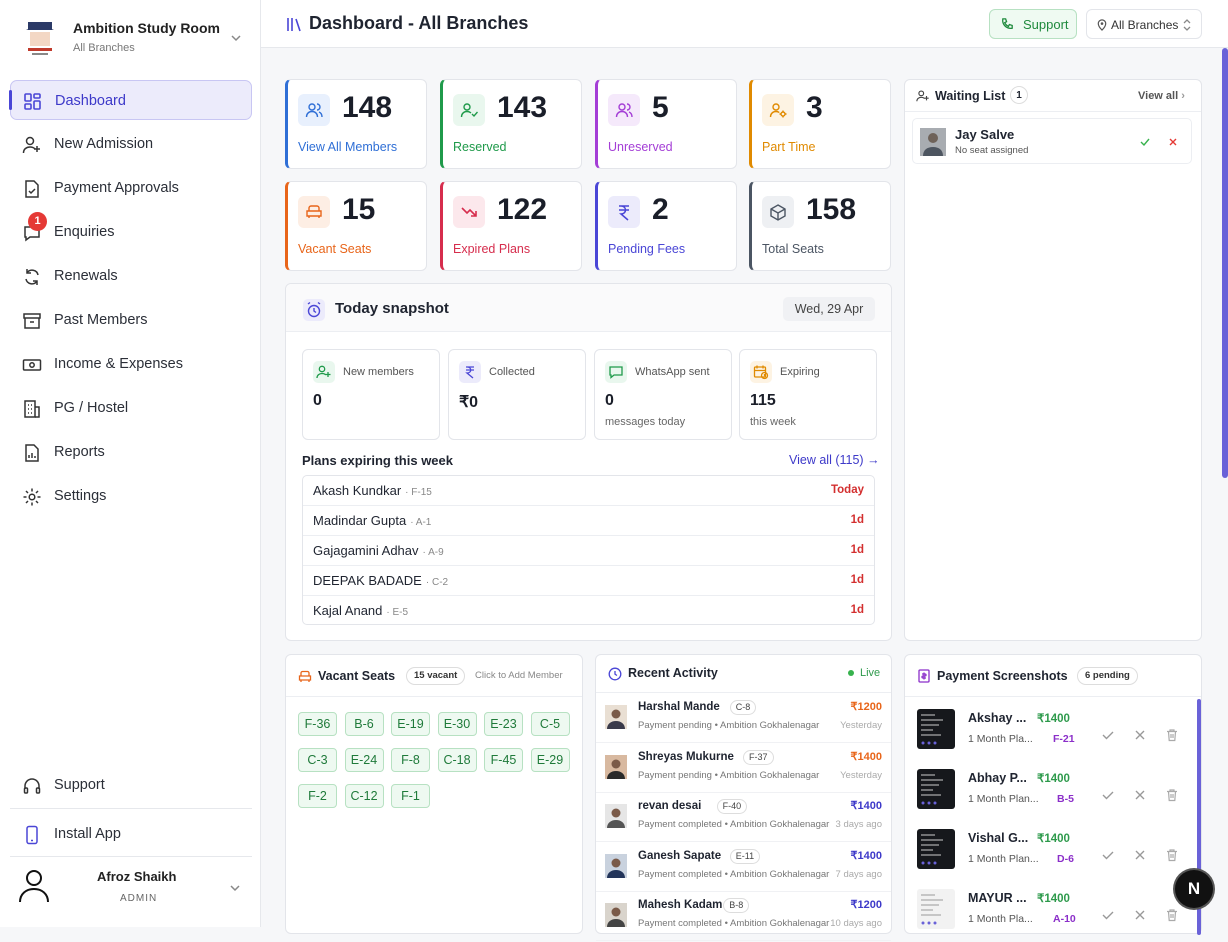 This screenshot has height=942, width=1228. What do you see at coordinates (732, 806) in the screenshot?
I see `seat-code: F-40` at bounding box center [732, 806].